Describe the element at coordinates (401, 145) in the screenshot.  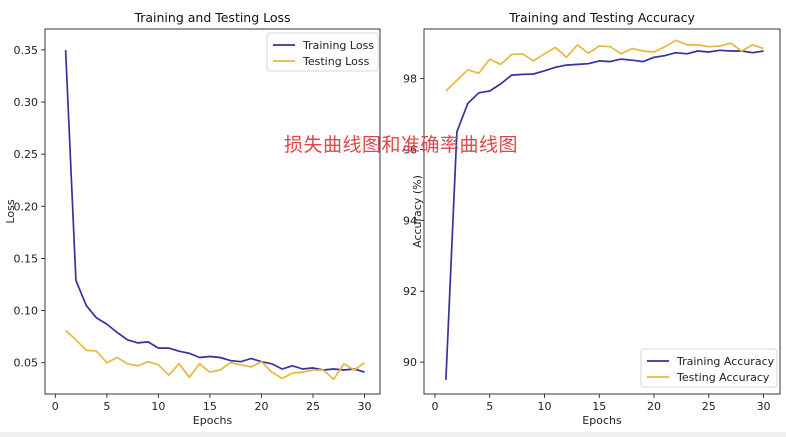
I see `overlay-caption: 损失曲线图和准确率曲线图` at that location.